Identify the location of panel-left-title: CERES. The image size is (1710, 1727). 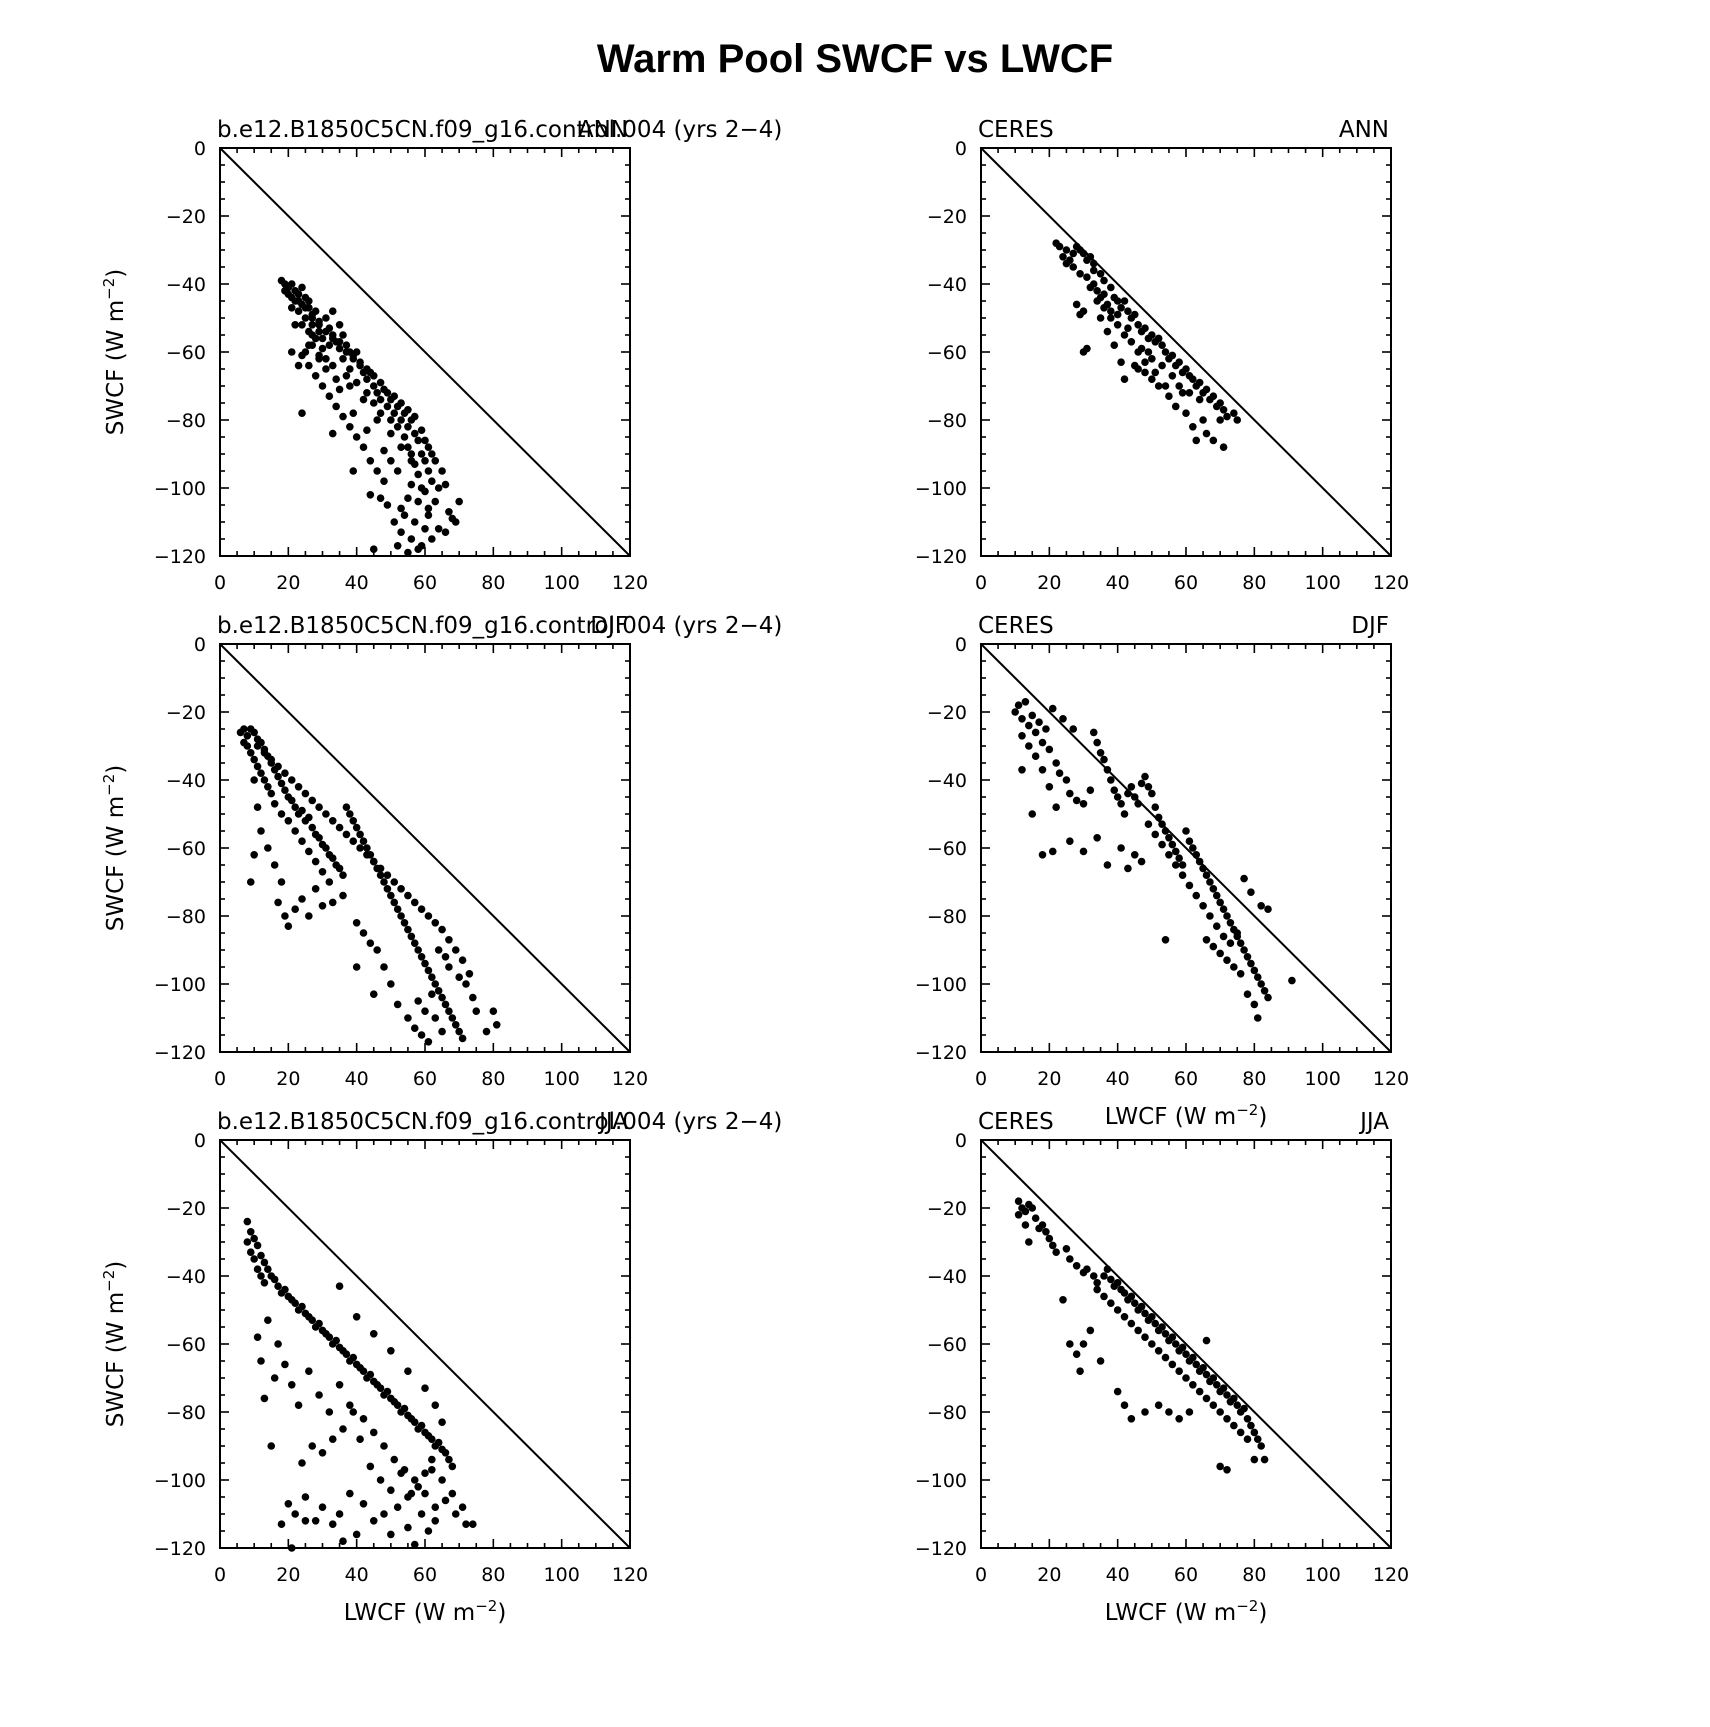
(1016, 626).